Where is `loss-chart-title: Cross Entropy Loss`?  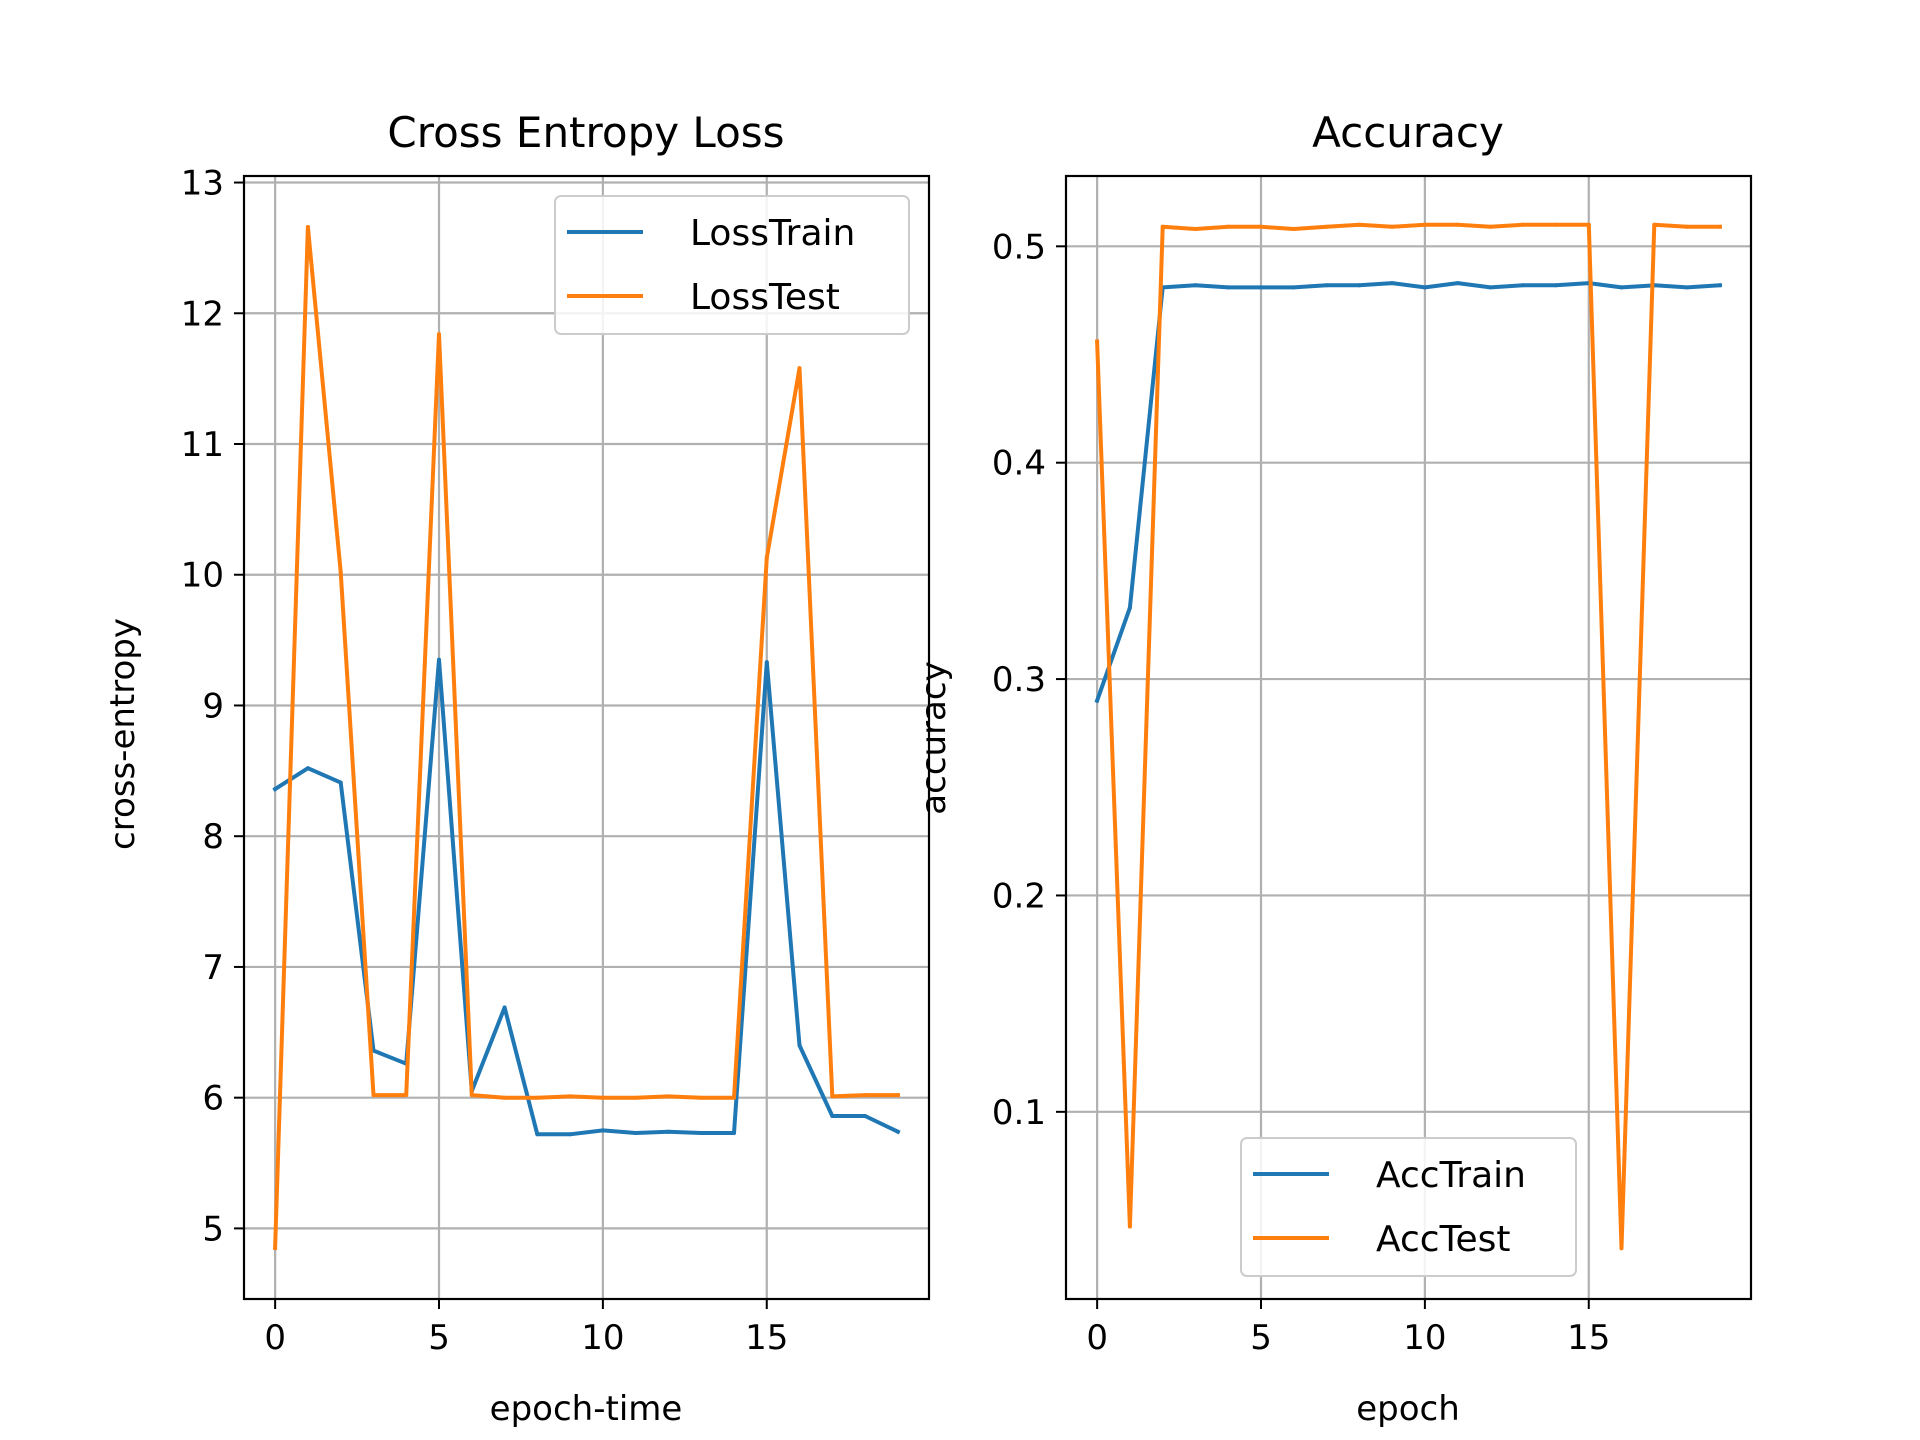
loss-chart-title: Cross Entropy Loss is located at coordinates (585, 132).